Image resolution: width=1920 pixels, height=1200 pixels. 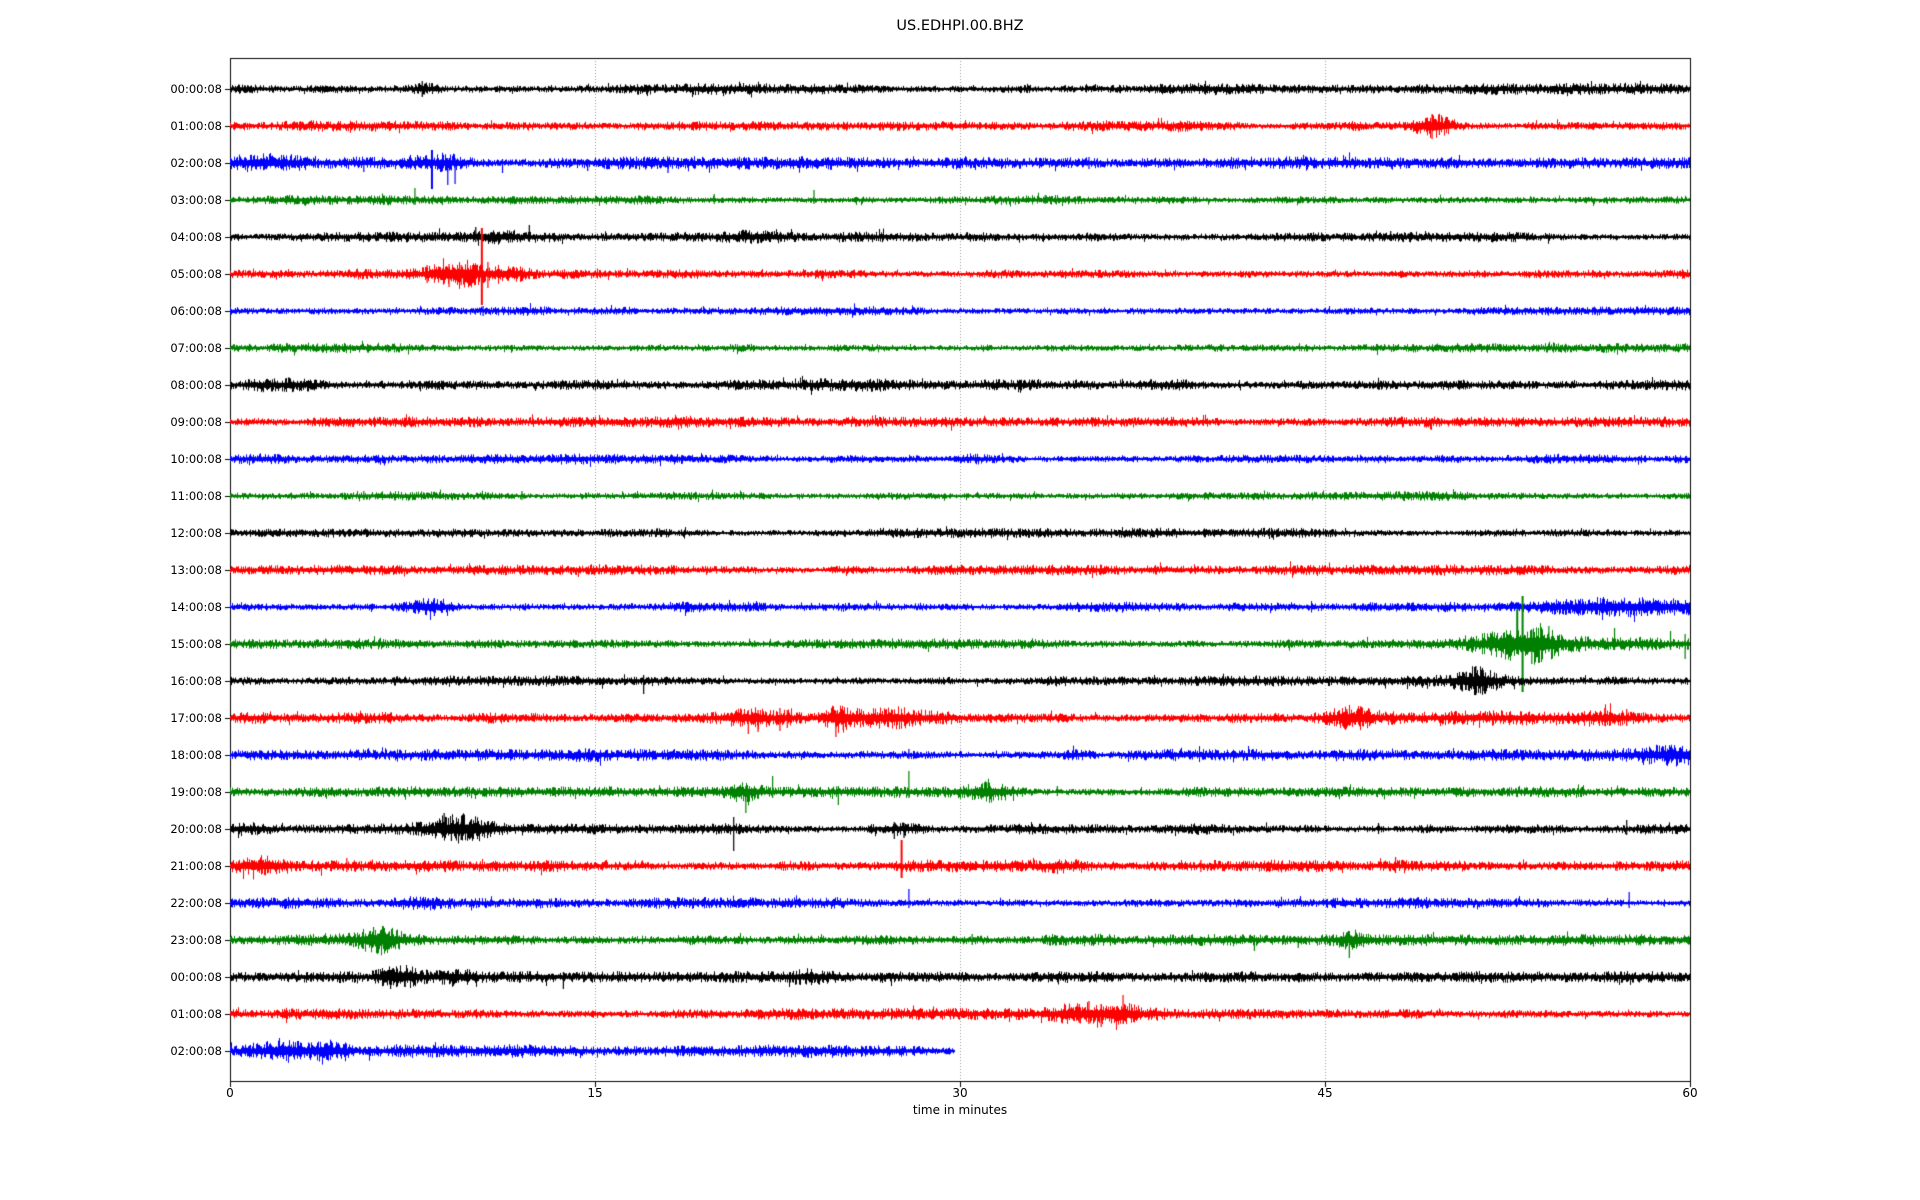 What do you see at coordinates (1325, 1093) in the screenshot?
I see `x-axis-tick-label: 45` at bounding box center [1325, 1093].